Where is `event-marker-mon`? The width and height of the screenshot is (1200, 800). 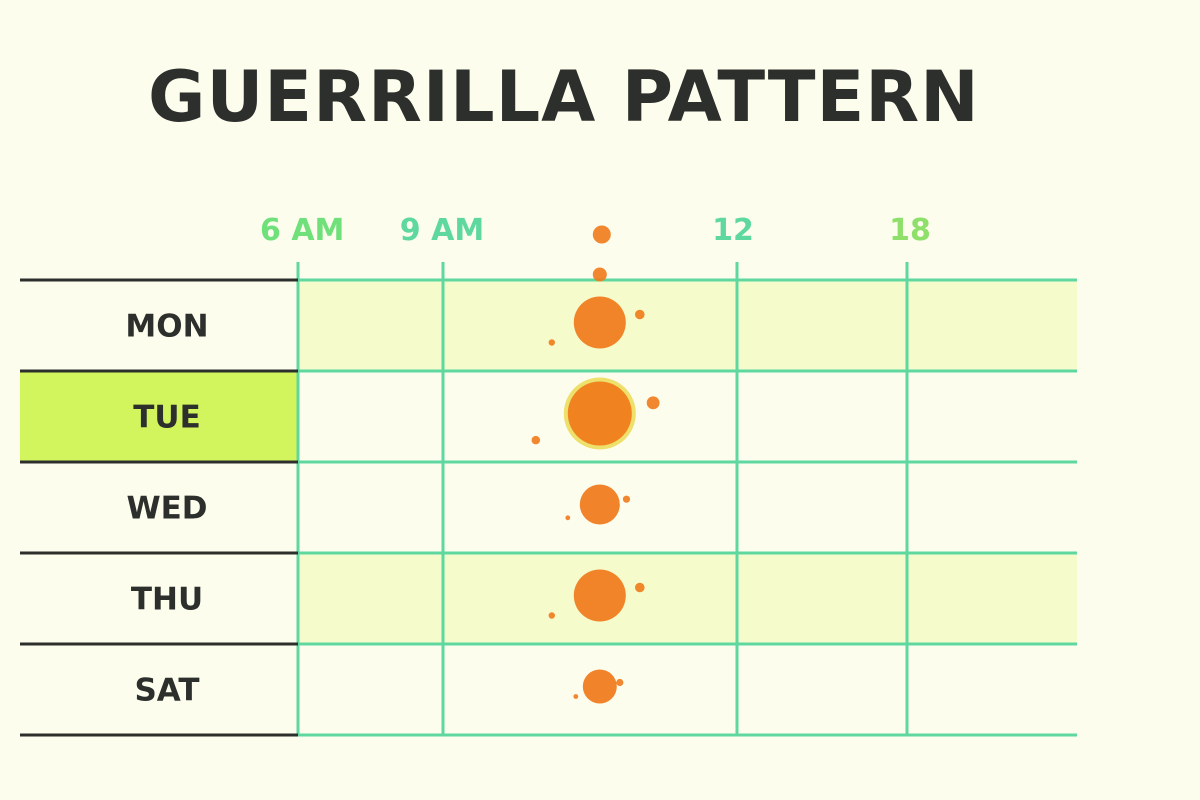 event-marker-mon is located at coordinates (596, 287).